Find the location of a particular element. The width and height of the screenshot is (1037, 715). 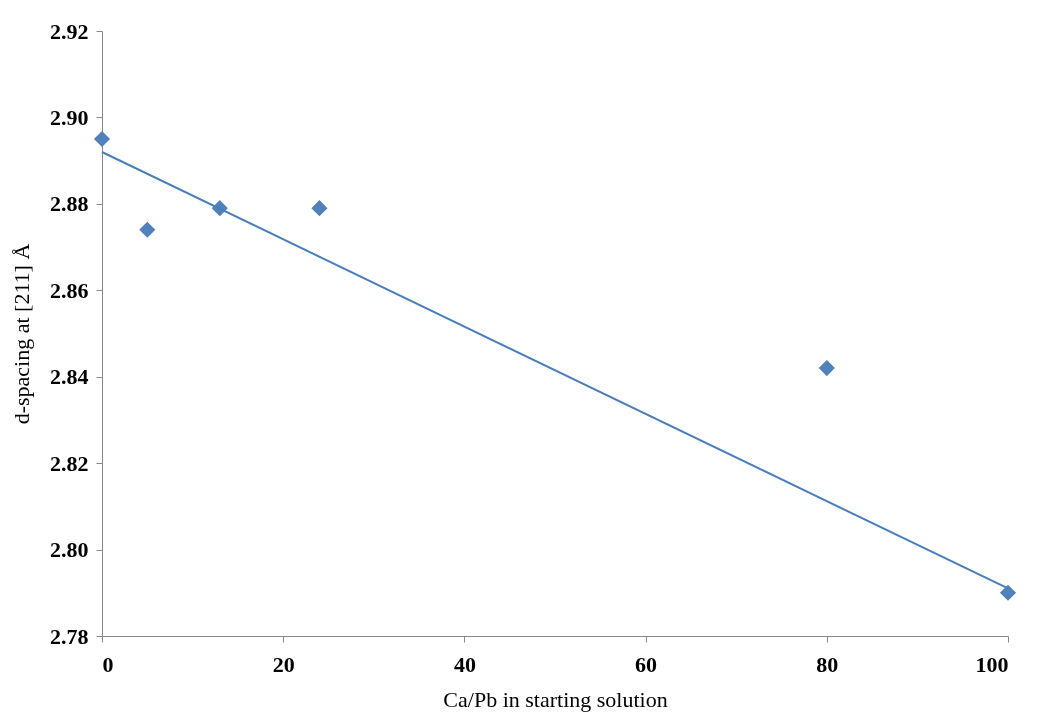

x-axis-title: Ca/Pb in starting solution is located at coordinates (555, 699).